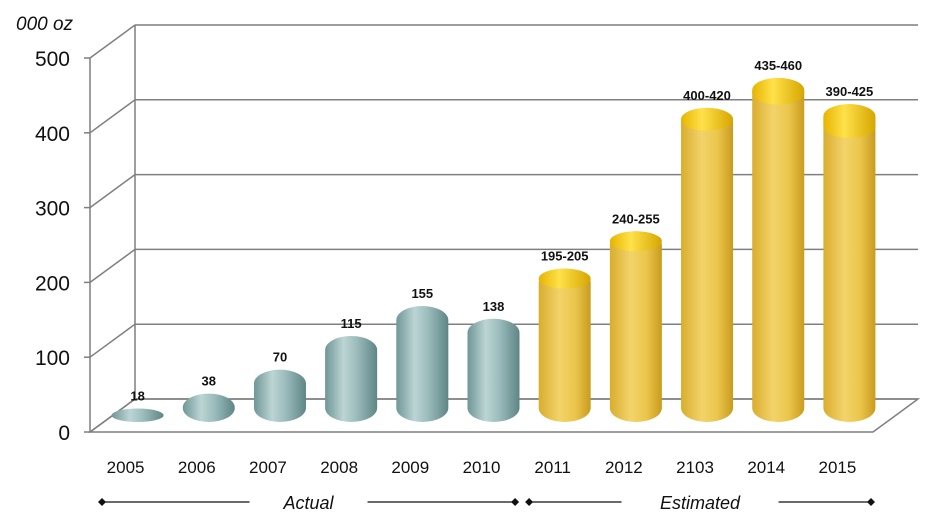  Describe the element at coordinates (494, 306) in the screenshot. I see `data-label: 138` at that location.